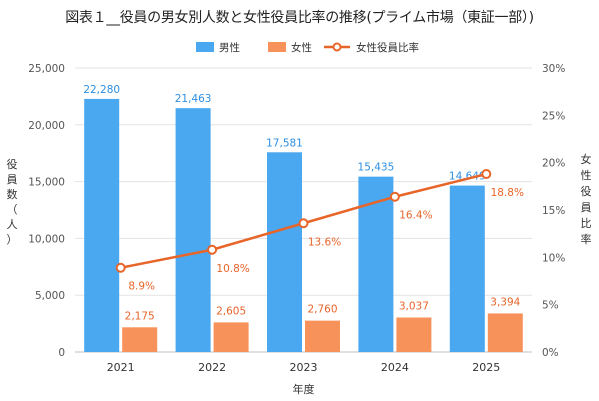 This screenshot has width=599, height=401. I want to click on x-tick-label: 2021, so click(121, 367).